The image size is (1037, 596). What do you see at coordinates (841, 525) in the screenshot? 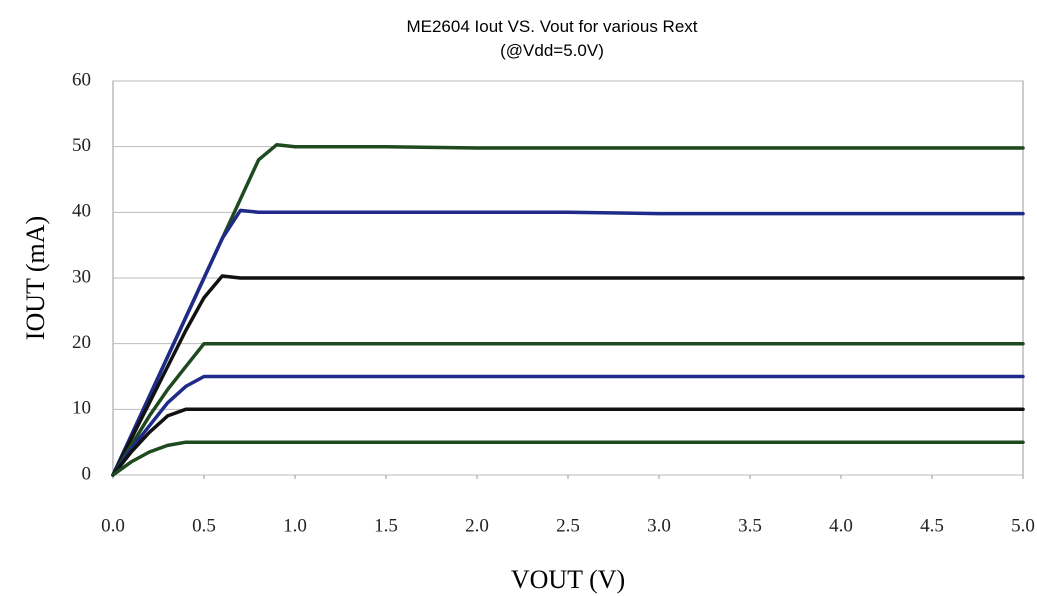
I see `x-tick-label: 4.0` at bounding box center [841, 525].